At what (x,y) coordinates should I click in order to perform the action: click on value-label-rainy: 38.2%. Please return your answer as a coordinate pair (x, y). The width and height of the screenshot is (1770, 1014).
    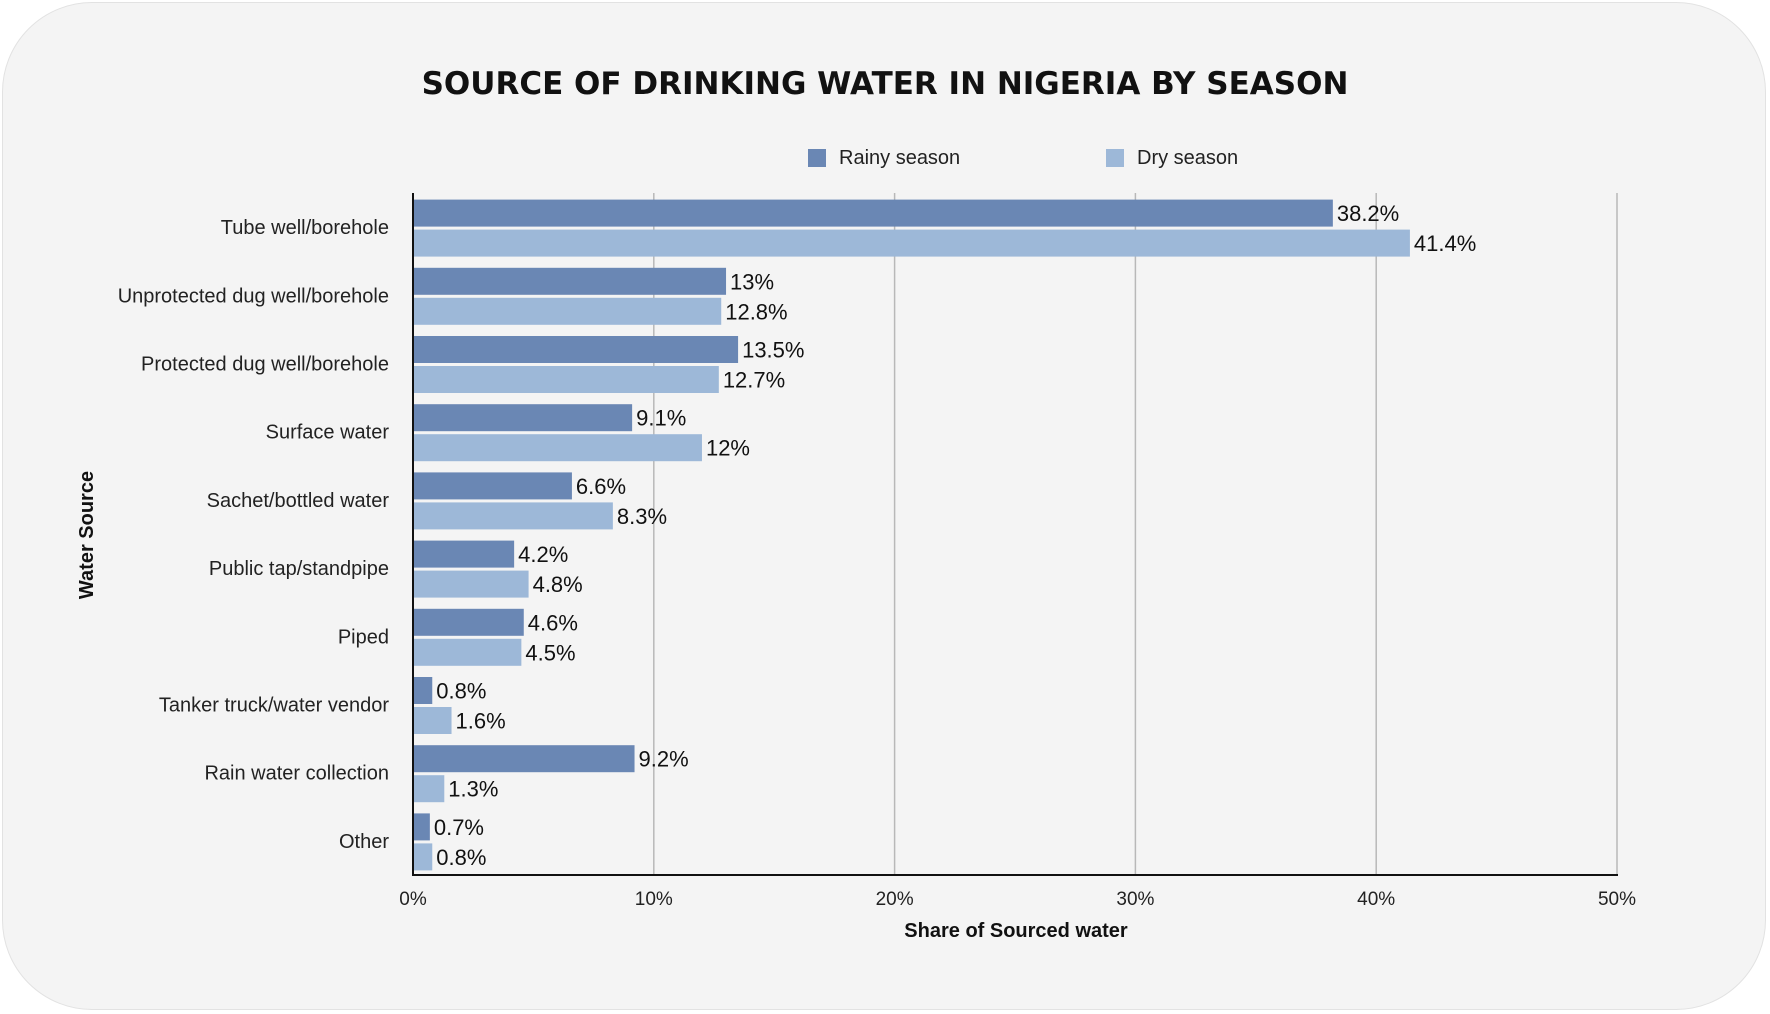
    Looking at the image, I should click on (1368, 213).